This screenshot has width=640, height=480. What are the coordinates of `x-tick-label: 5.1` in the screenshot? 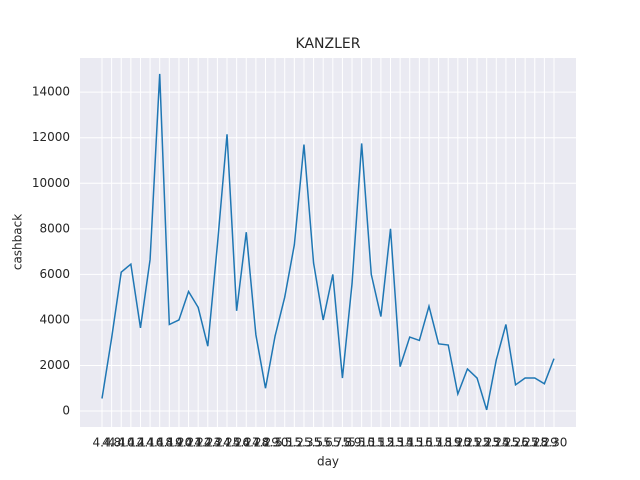 It's located at (284, 443).